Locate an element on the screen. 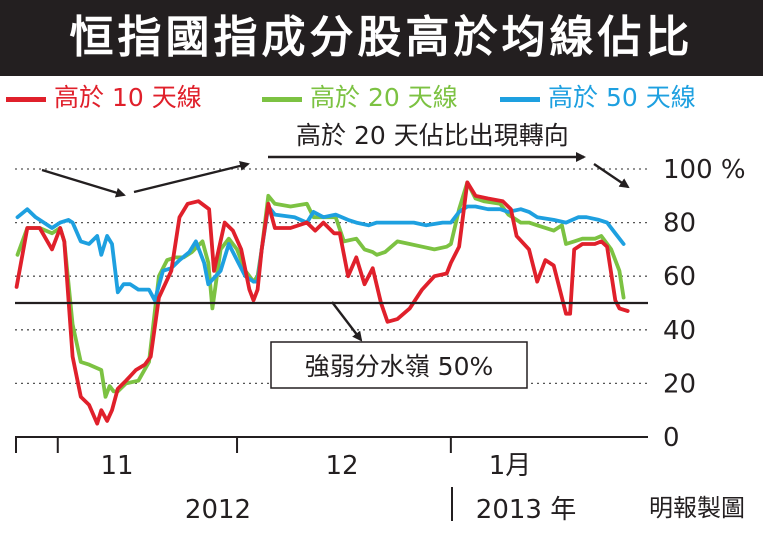  legend-swatch-10-day is located at coordinates (26, 99).